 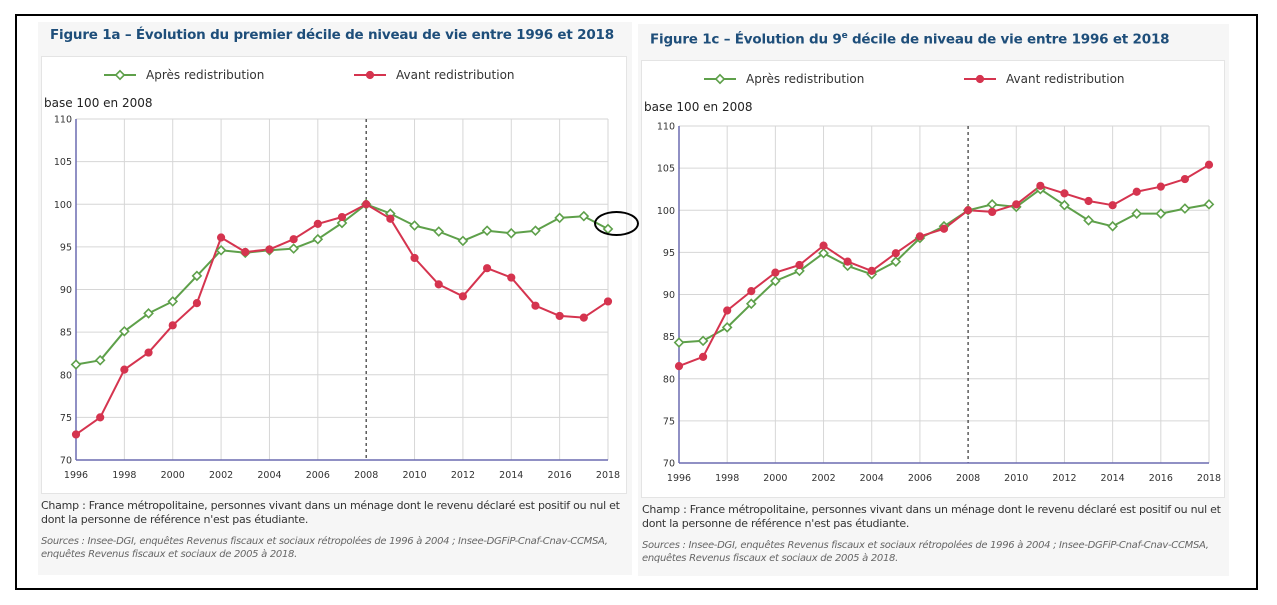 What do you see at coordinates (148, 352) in the screenshot?
I see `data-point-avant-1999` at bounding box center [148, 352].